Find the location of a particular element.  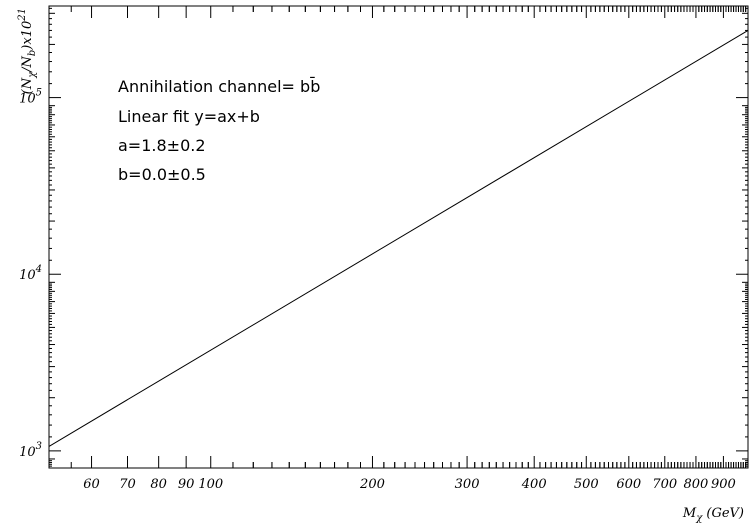

x-axis-label-suffix: (GeV) is located at coordinates (723, 513).